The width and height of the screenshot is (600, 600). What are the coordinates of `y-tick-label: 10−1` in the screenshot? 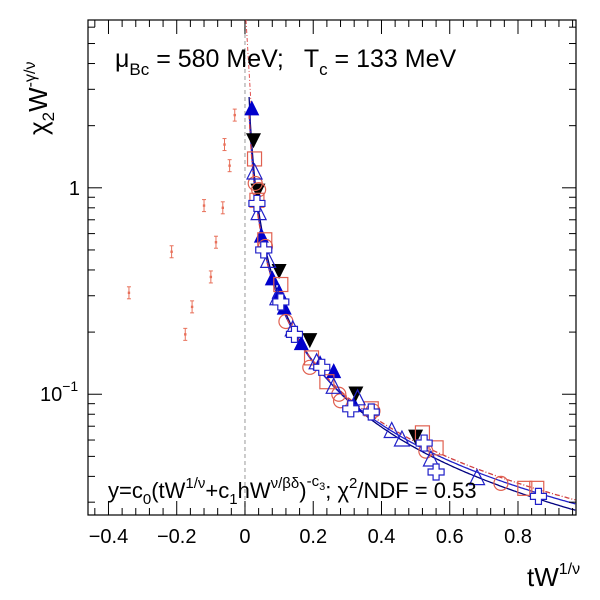 It's located at (59, 392).